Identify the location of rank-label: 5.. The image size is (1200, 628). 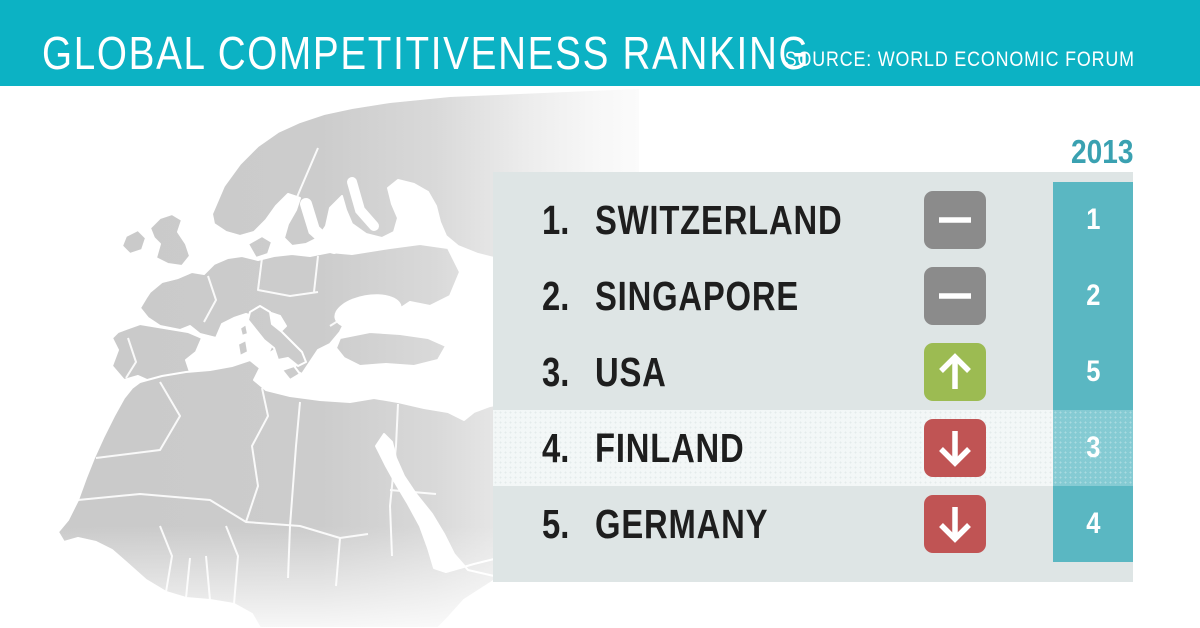
(568, 524).